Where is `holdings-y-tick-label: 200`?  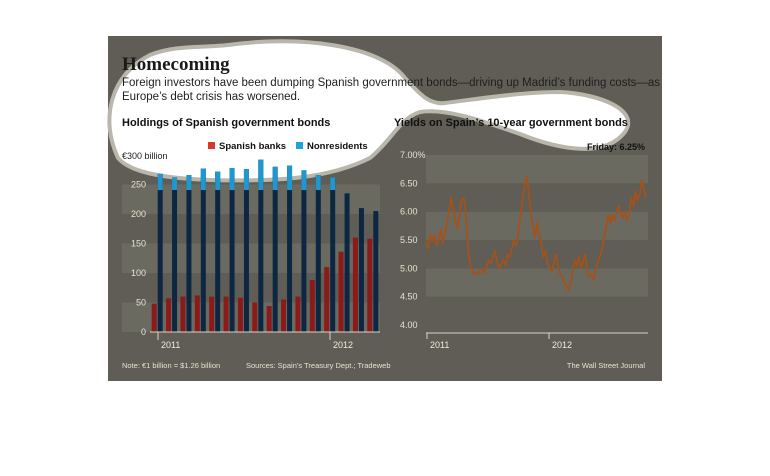
holdings-y-tick-label: 200 is located at coordinates (138, 214).